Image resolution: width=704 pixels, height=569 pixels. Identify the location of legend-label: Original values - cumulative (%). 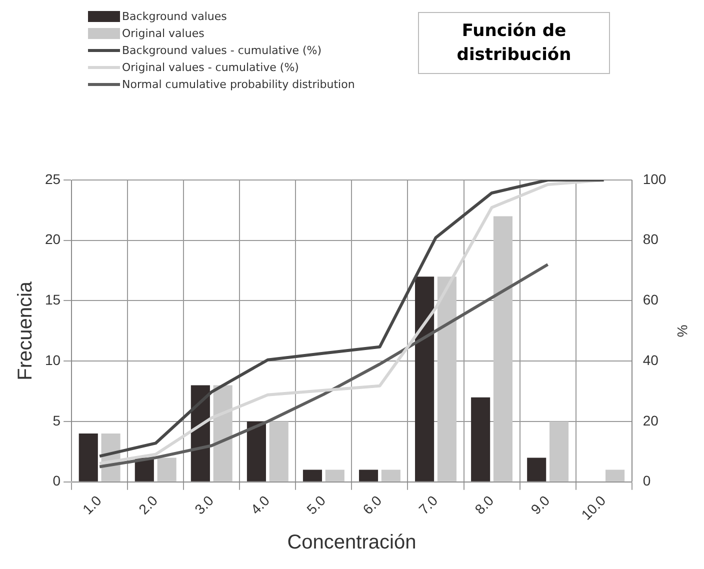
(210, 68).